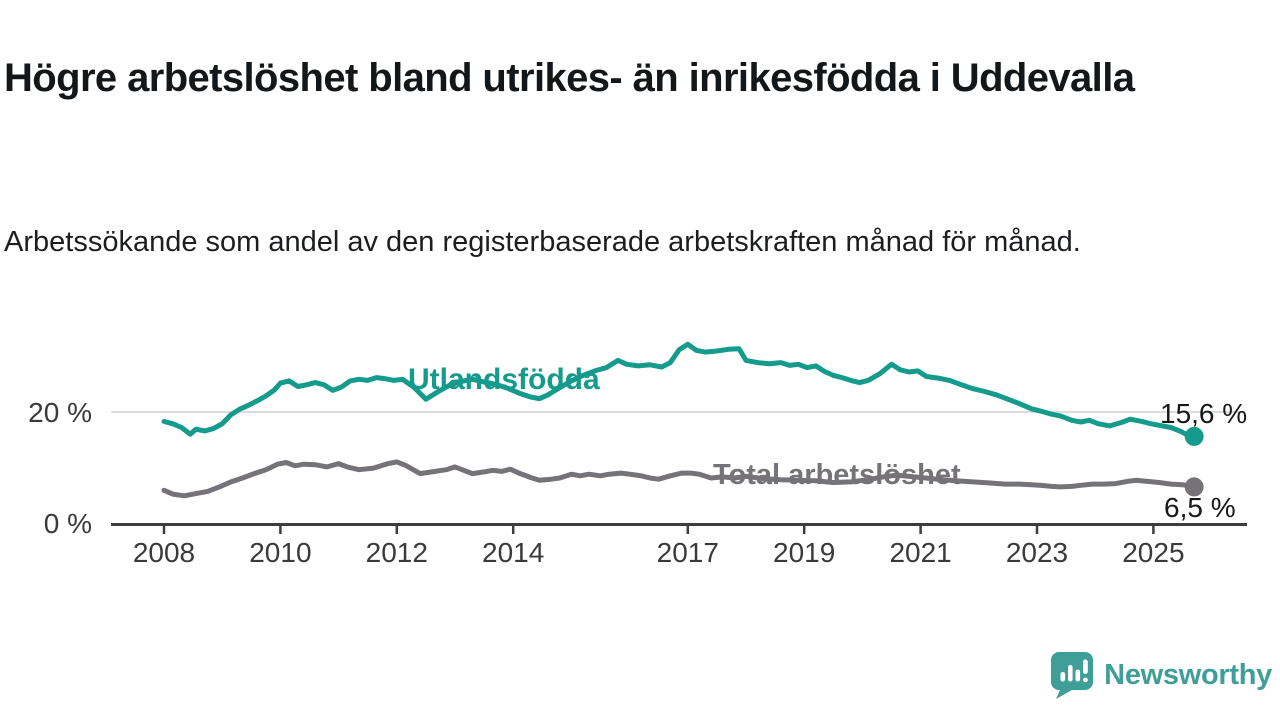 The height and width of the screenshot is (720, 1280). I want to click on series-label-foreign-born: Utlandsfödda, so click(504, 379).